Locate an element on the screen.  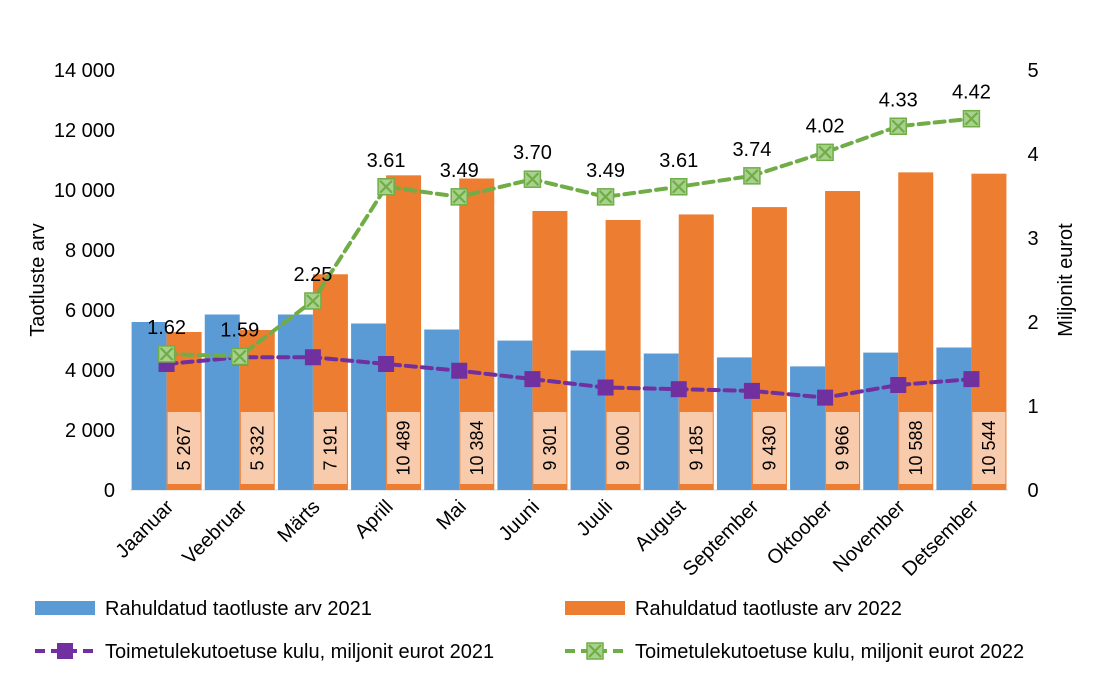
y-tick-label: 6 000 is located at coordinates (90, 311).